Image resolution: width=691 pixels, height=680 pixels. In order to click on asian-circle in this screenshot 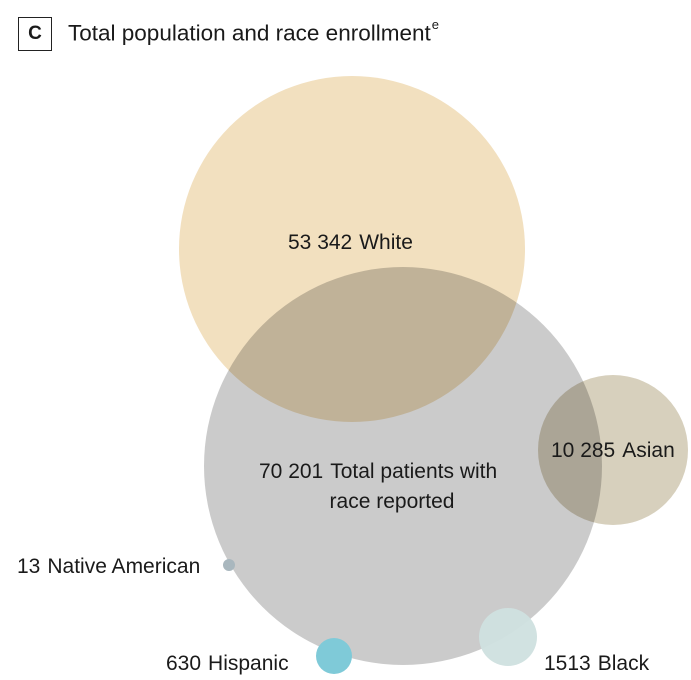, I will do `click(613, 450)`.